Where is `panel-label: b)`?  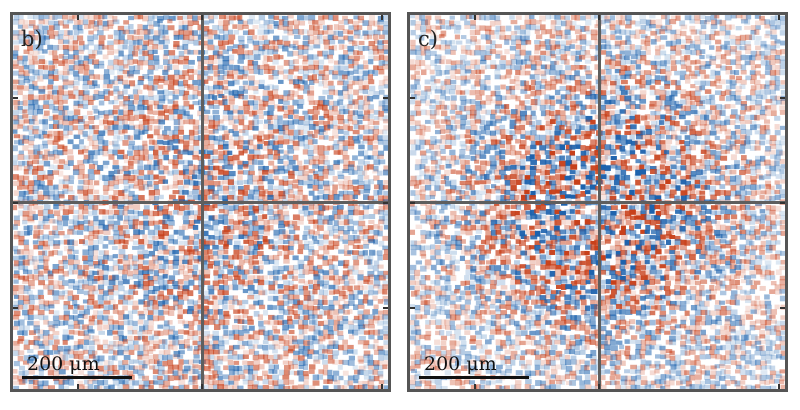
panel-label: b) is located at coordinates (32, 39).